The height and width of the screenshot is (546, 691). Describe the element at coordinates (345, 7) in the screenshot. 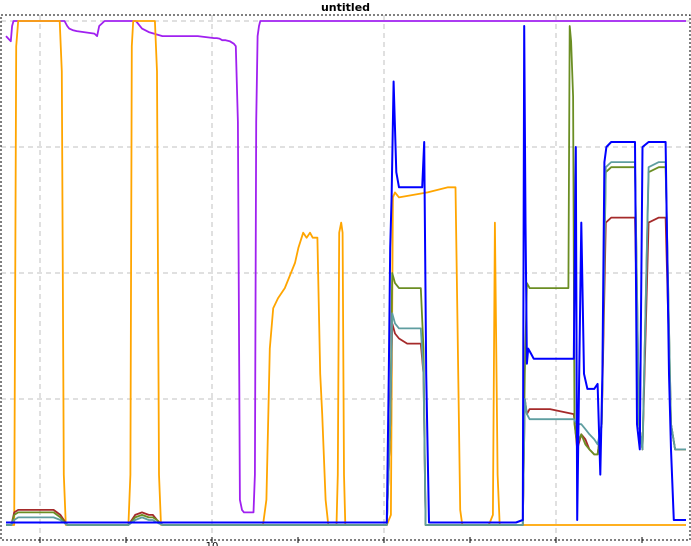

I see `chart-title: untitled` at that location.